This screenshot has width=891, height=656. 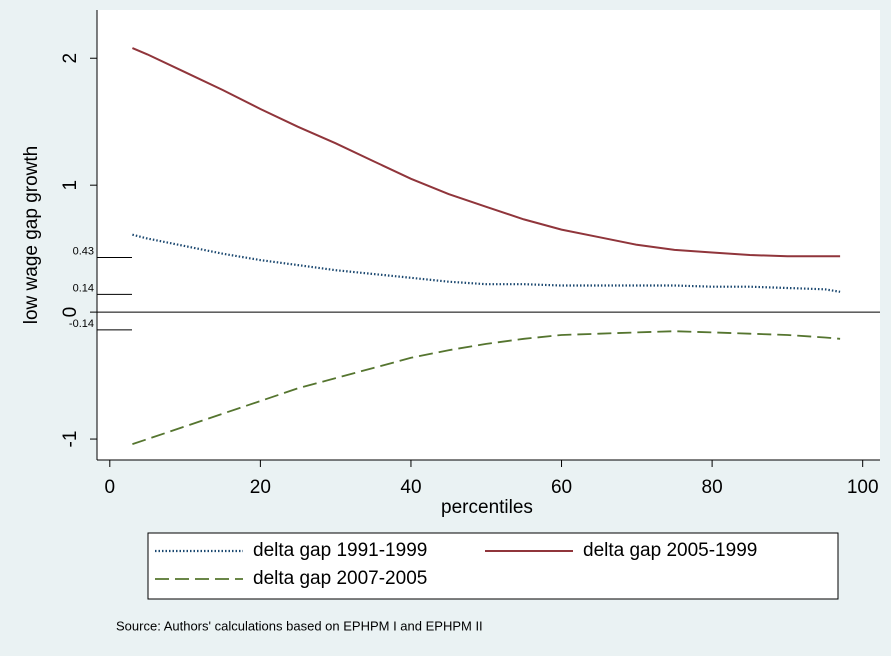 What do you see at coordinates (340, 578) in the screenshot?
I see `legend-label: delta gap 2007-2005` at bounding box center [340, 578].